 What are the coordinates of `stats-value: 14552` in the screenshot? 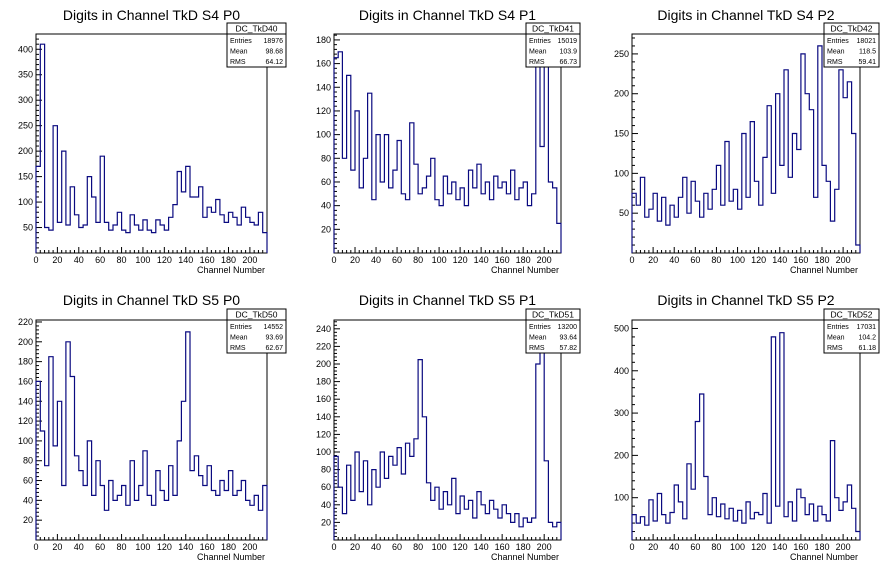 It's located at (274, 327).